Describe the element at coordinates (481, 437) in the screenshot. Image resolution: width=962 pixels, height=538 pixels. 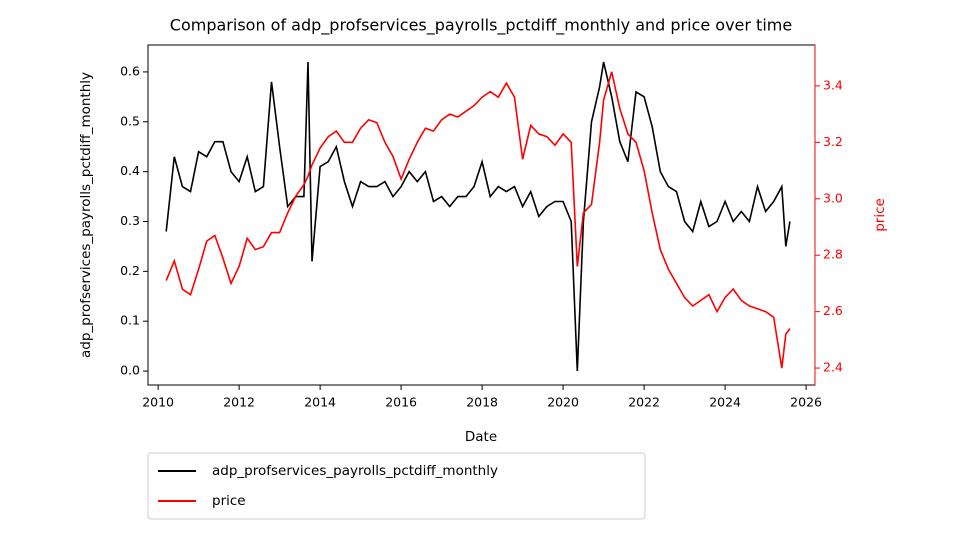
I see `x-axis-label: Date` at that location.